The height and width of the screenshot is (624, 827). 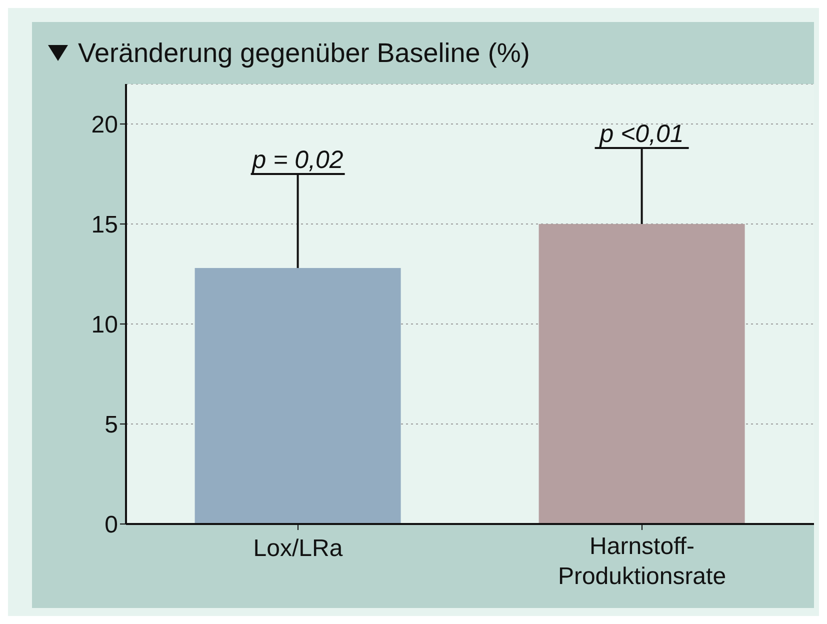 I want to click on y-tick-label: 20, so click(x=104, y=125).